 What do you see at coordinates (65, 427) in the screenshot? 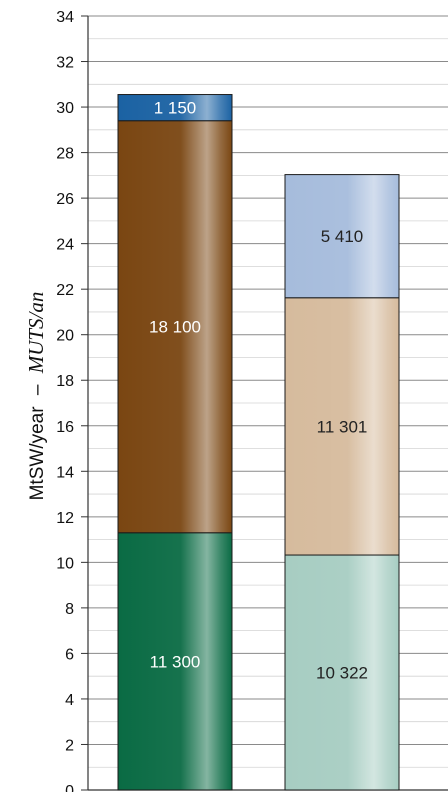
I see `y-tick-label: 16` at bounding box center [65, 427].